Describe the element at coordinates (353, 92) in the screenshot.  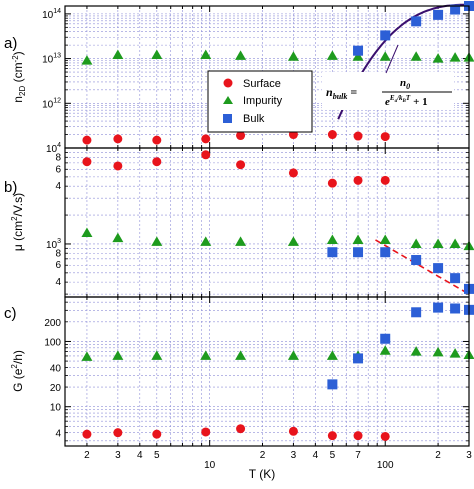
I see `eq-equals: =` at that location.